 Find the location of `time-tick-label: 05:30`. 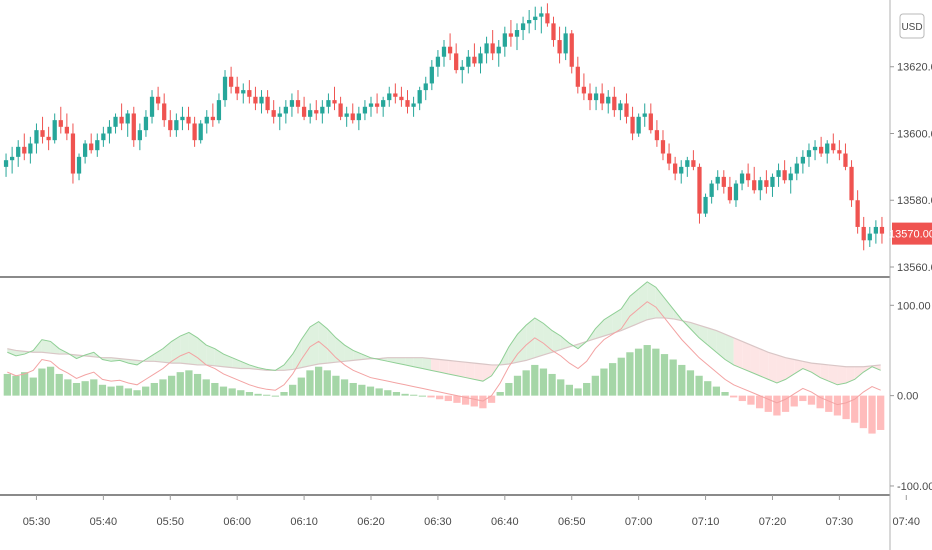

time-tick-label: 05:30 is located at coordinates (37, 522).